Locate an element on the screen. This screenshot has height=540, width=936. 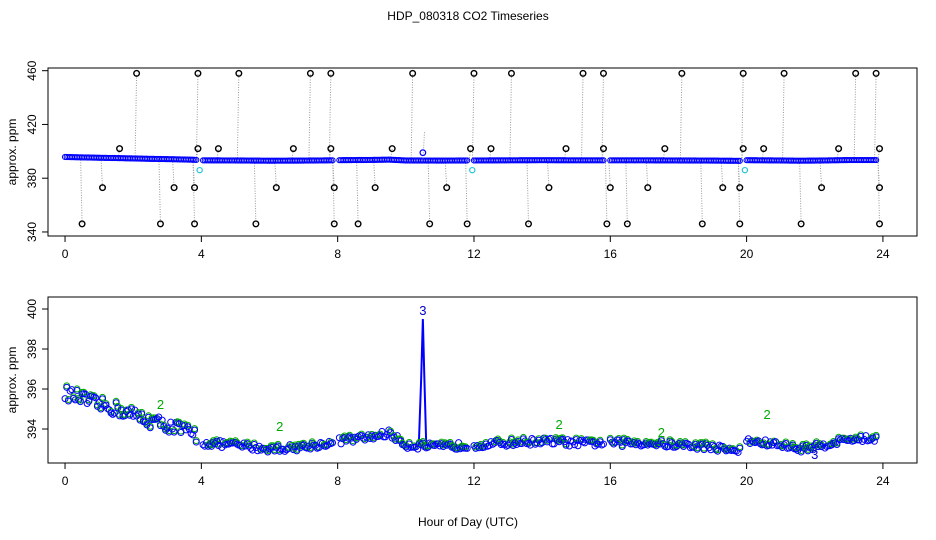
x-tick-label-1-3: 12 is located at coordinates (474, 481).